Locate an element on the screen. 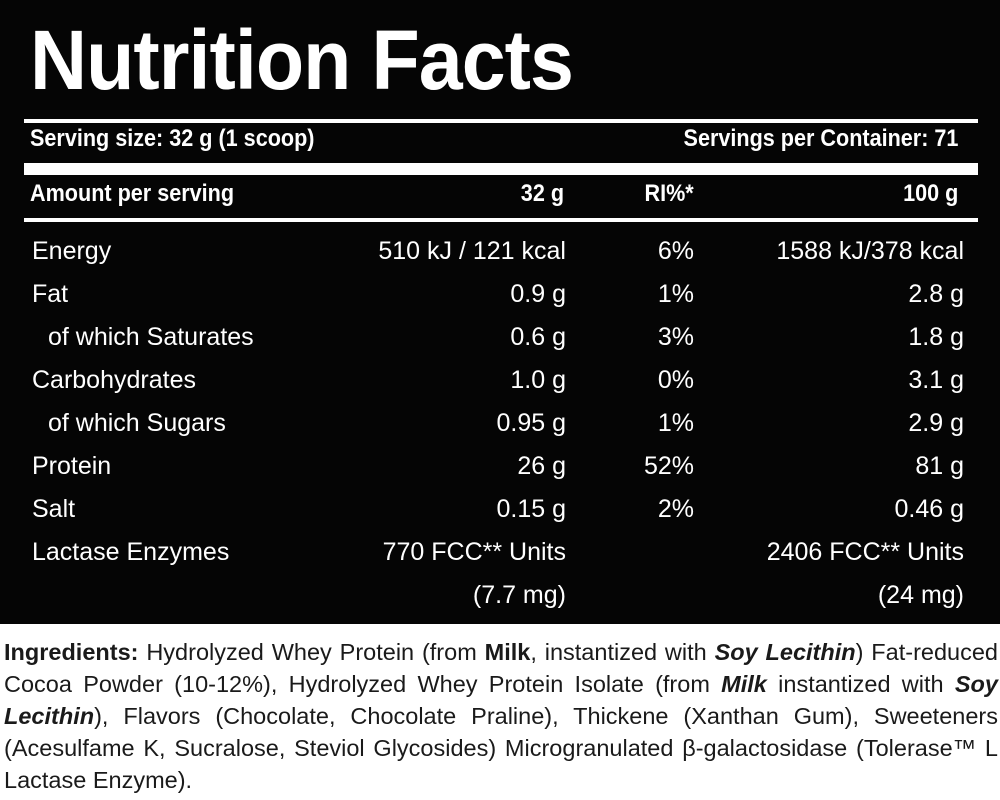  header-amount-per-serving: Amount per serving is located at coordinates (132, 193).